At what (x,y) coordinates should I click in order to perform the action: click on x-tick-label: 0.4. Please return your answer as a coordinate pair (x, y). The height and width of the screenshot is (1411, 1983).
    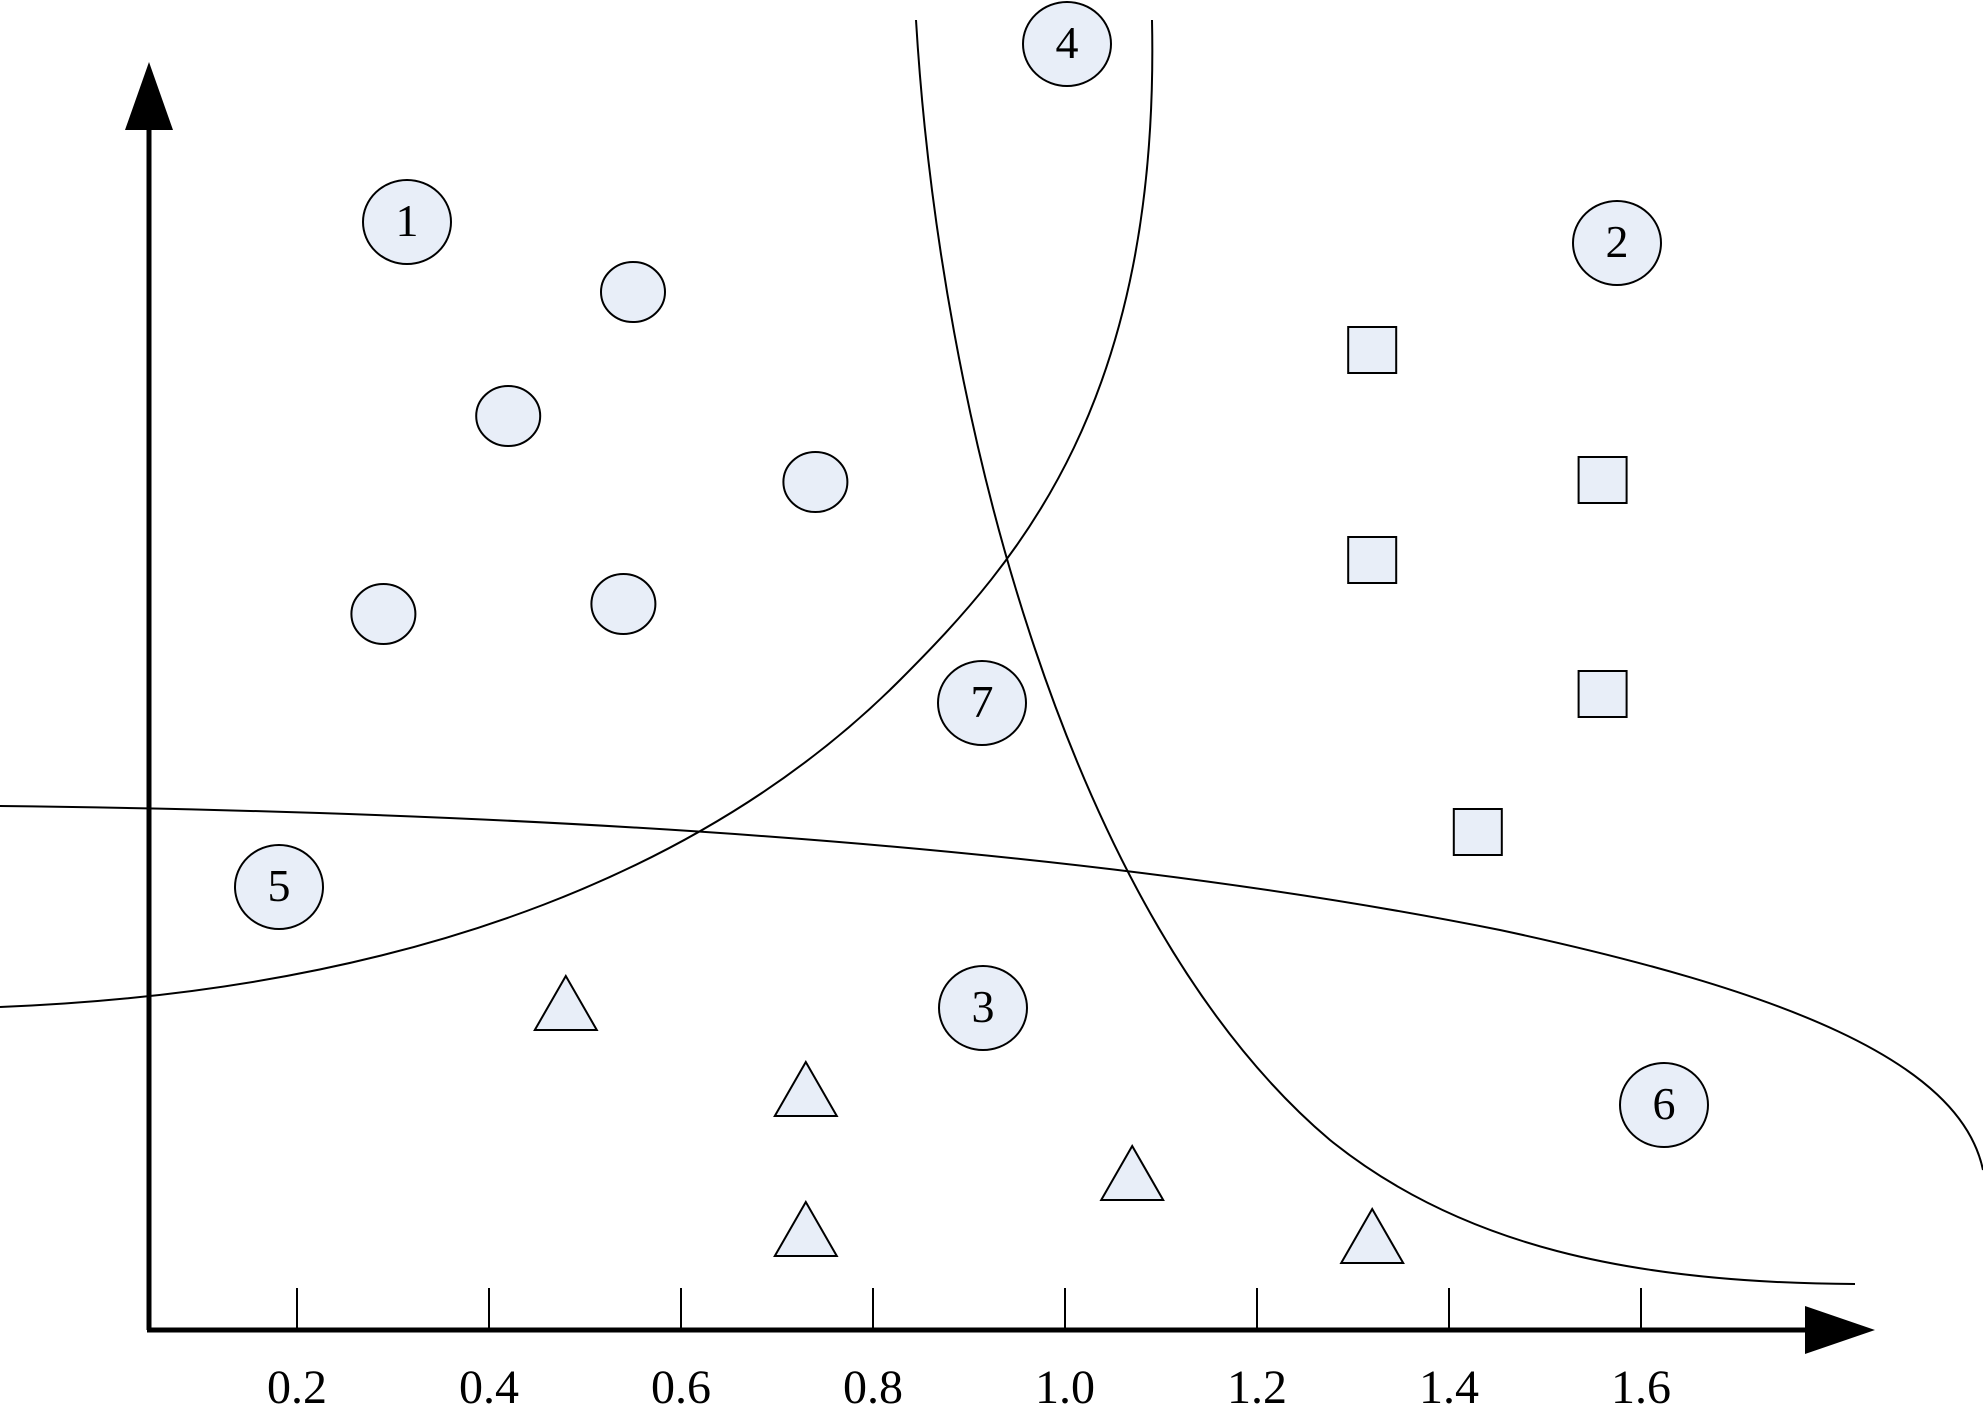
    Looking at the image, I should click on (489, 1383).